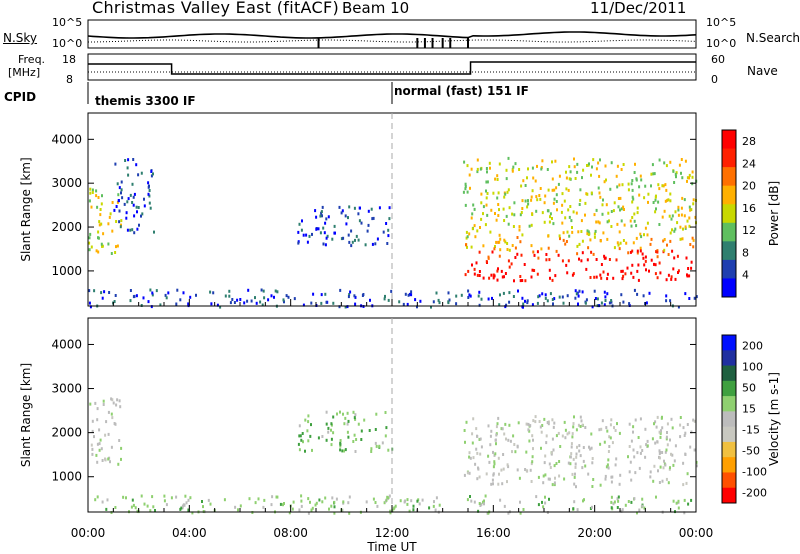  Describe the element at coordinates (67, 22) in the screenshot. I see `nsky-tick-high: 10^5` at that location.